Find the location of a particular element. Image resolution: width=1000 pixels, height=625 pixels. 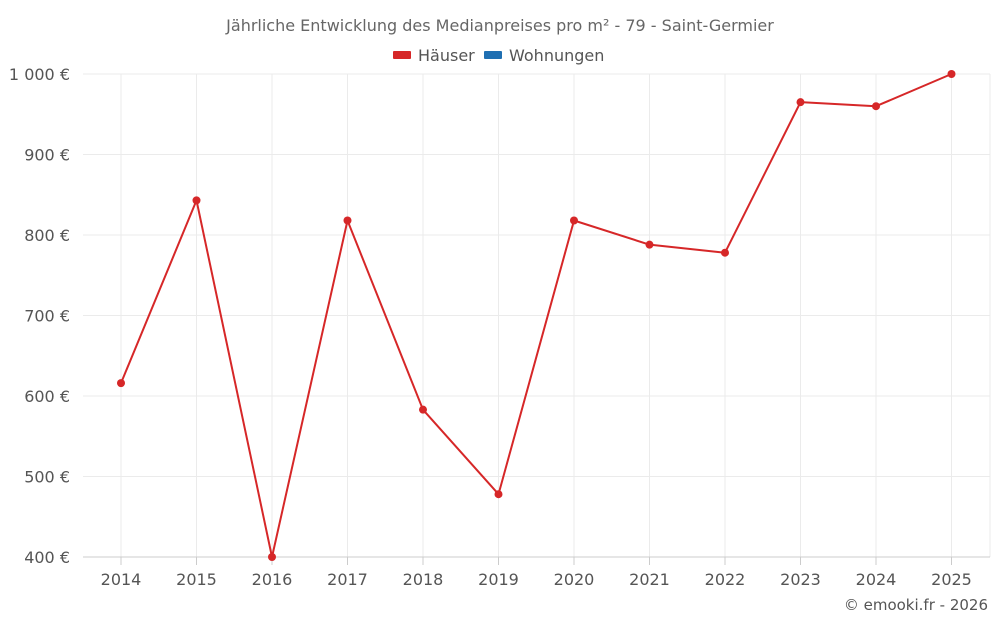

y-tick-label: 500 € is located at coordinates (47, 477).